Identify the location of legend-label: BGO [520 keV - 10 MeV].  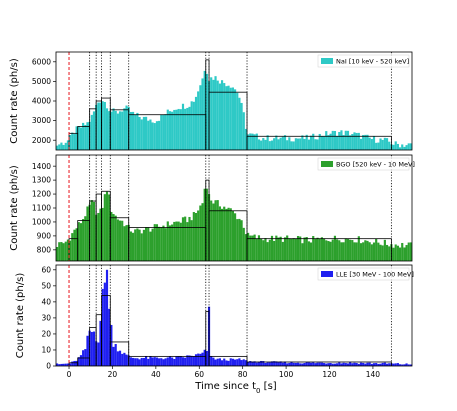
(375, 165).